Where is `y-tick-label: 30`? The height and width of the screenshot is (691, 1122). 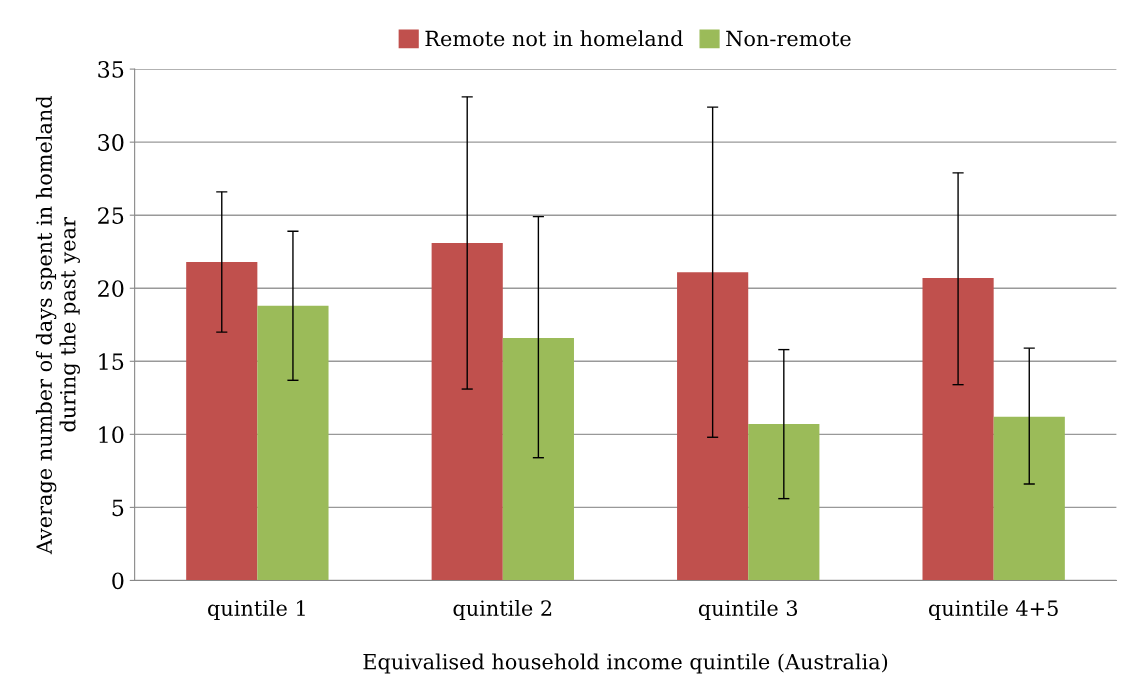
y-tick-label: 30 is located at coordinates (111, 142).